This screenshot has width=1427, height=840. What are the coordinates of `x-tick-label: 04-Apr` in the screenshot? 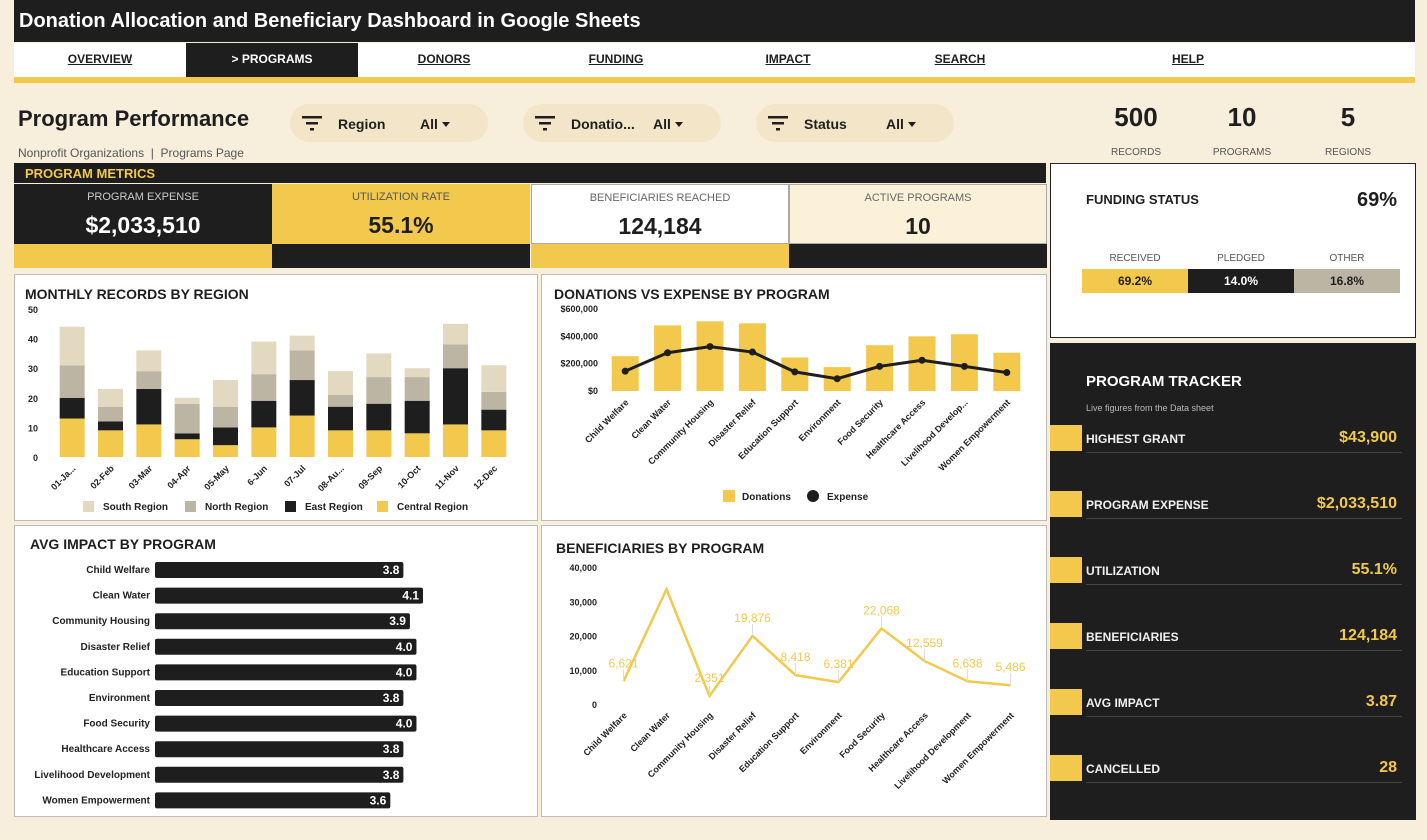 It's located at (179, 477).